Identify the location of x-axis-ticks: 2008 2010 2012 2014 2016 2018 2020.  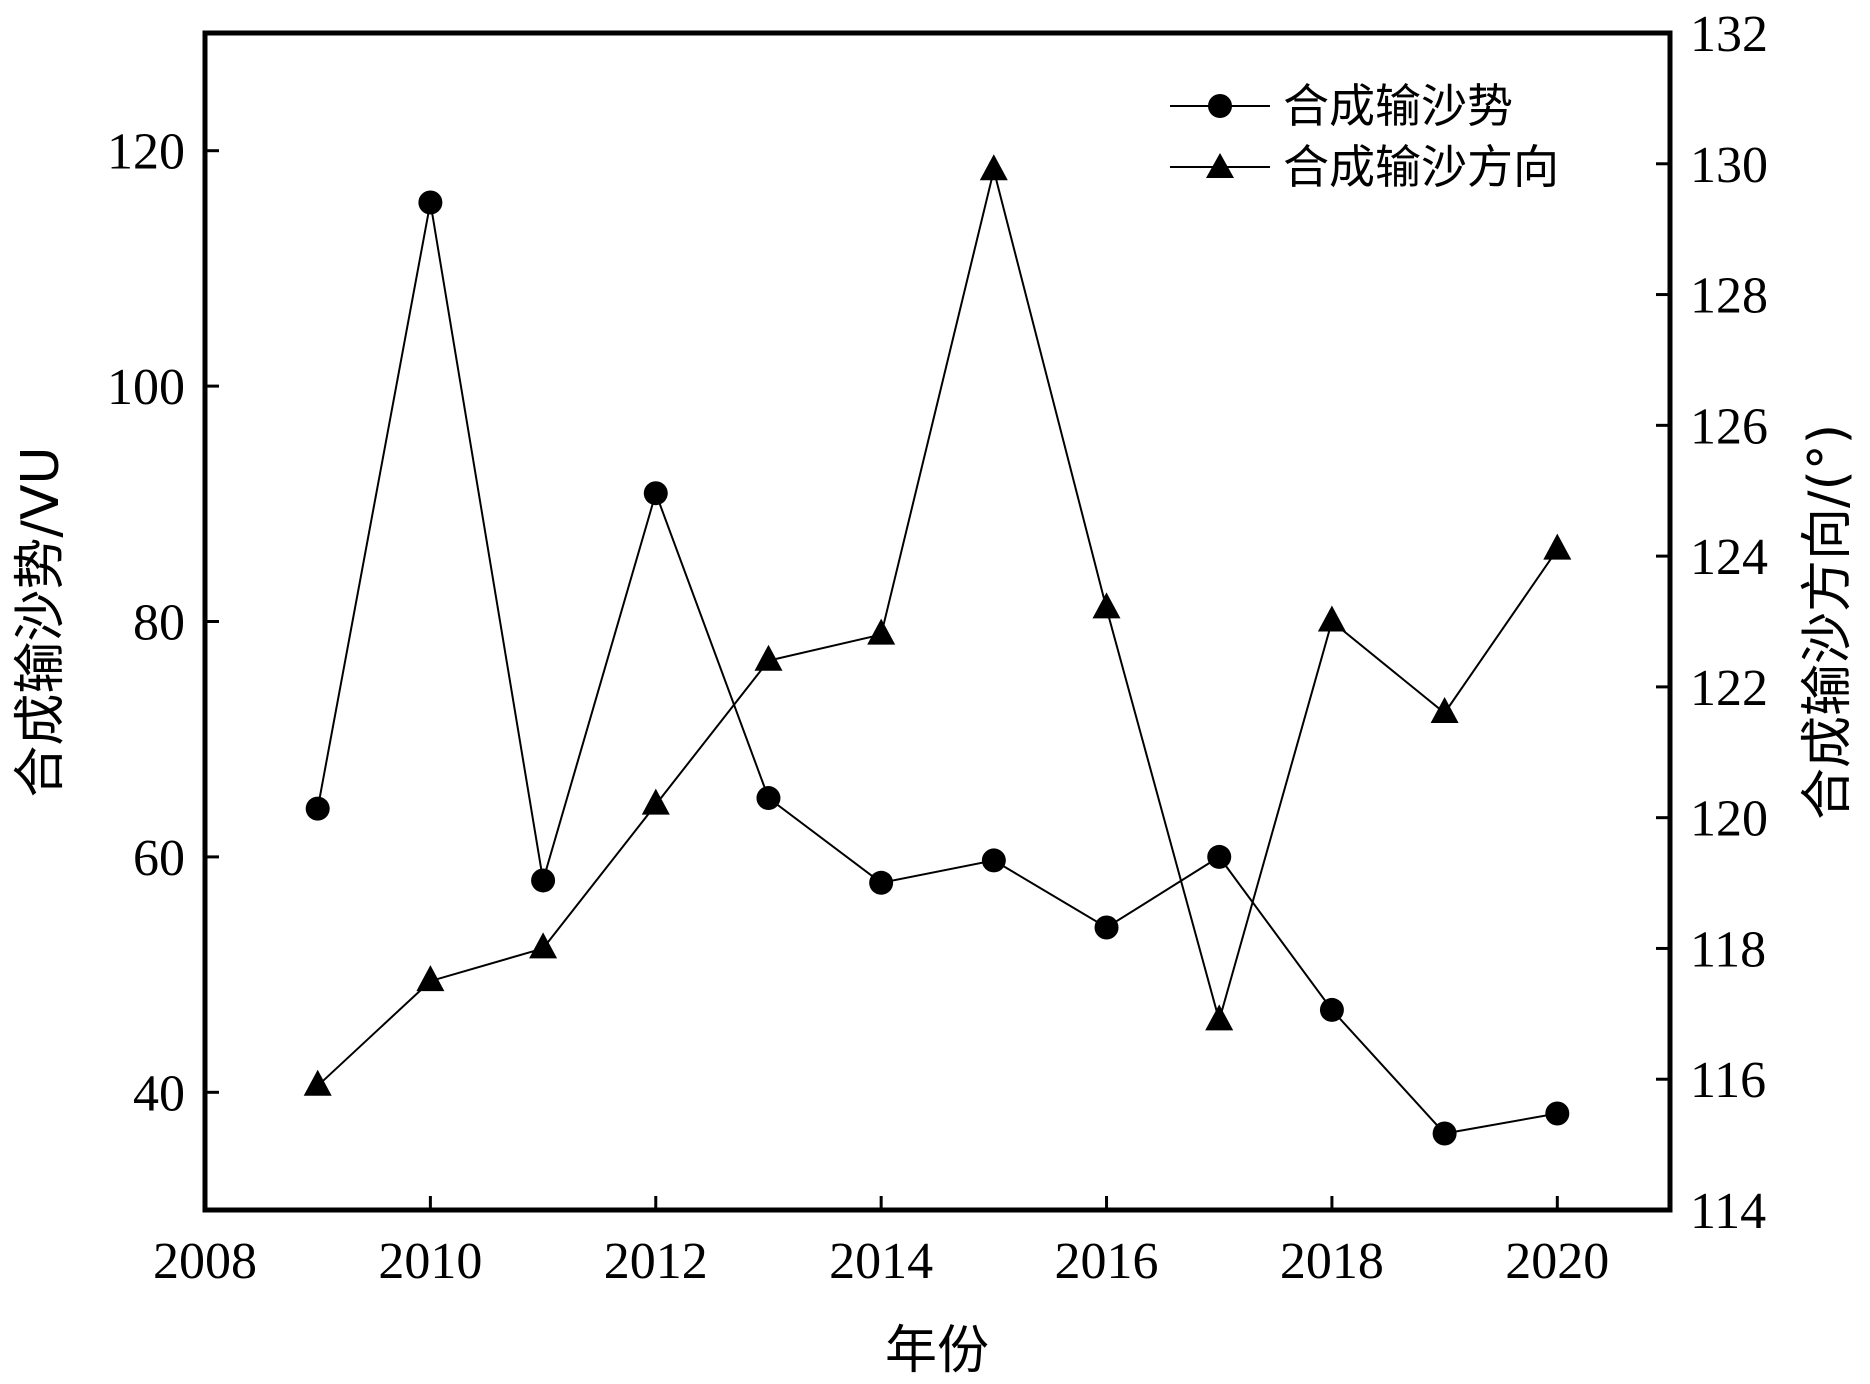
(881, 1243).